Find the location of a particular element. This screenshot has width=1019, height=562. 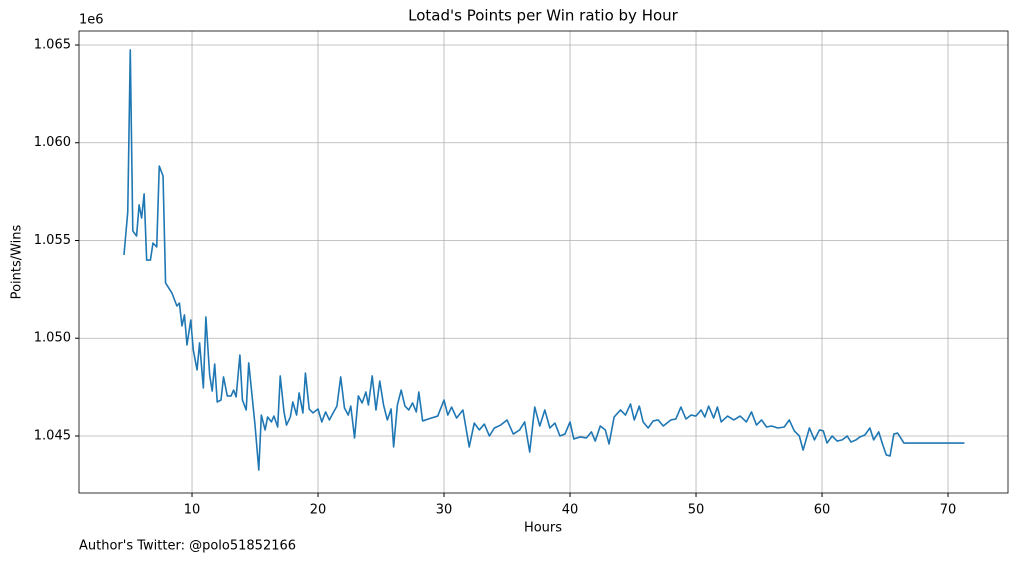

x-tick-label: 30 is located at coordinates (444, 510).